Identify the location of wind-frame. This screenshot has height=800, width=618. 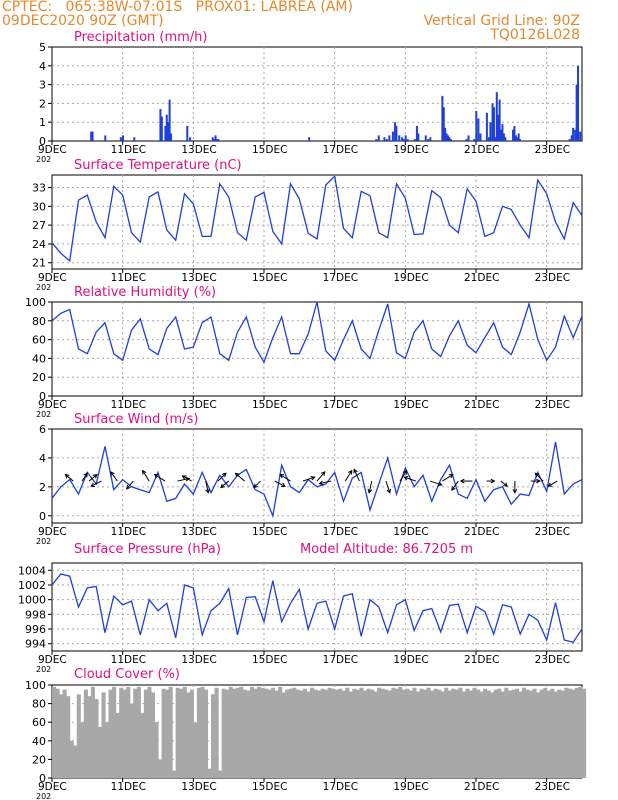
(317, 476).